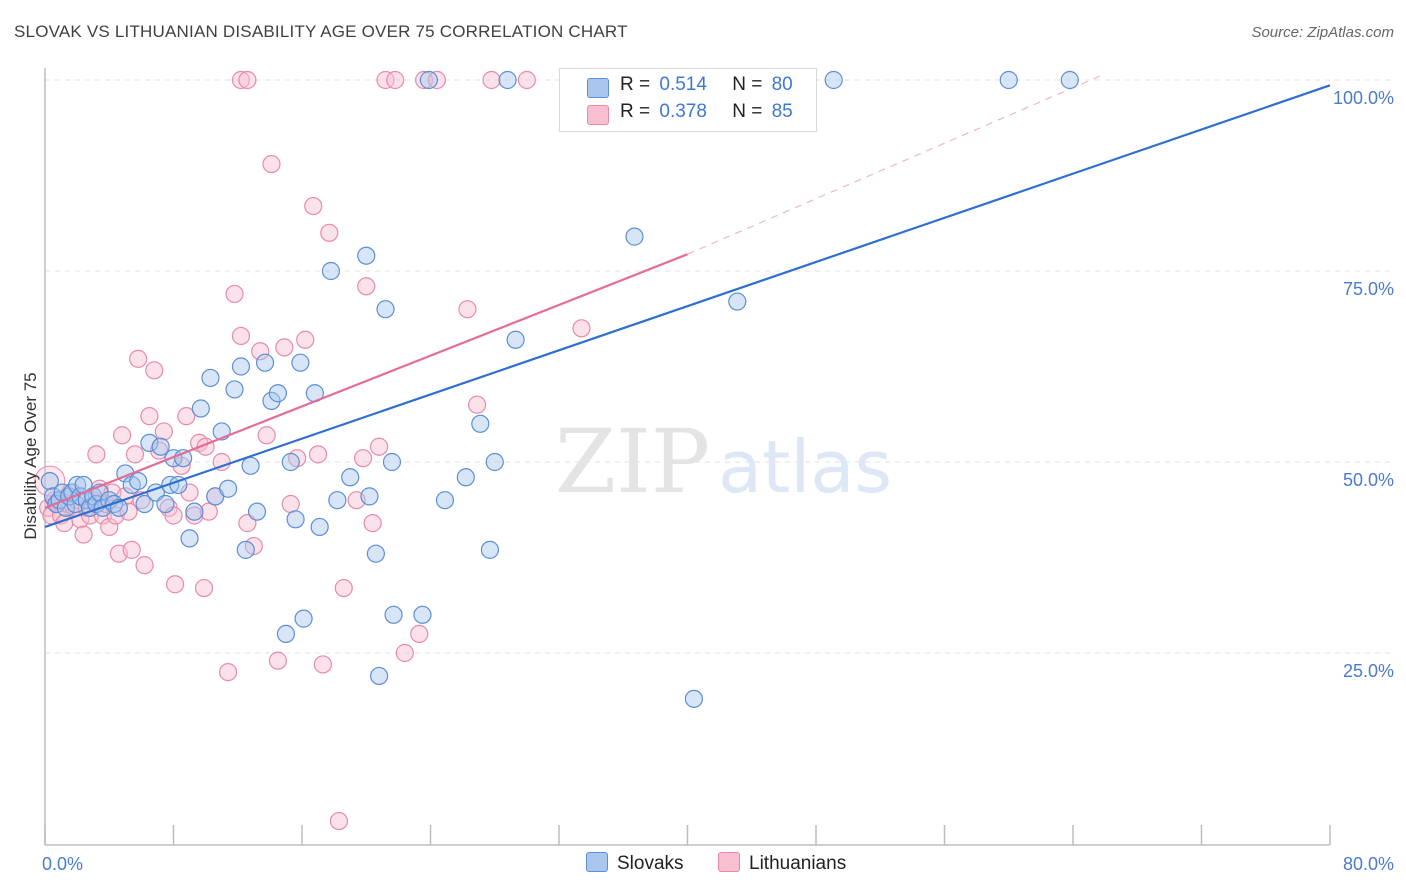  What do you see at coordinates (1322, 32) in the screenshot?
I see `chart-source: Source: ZipAtlas.com` at bounding box center [1322, 32].